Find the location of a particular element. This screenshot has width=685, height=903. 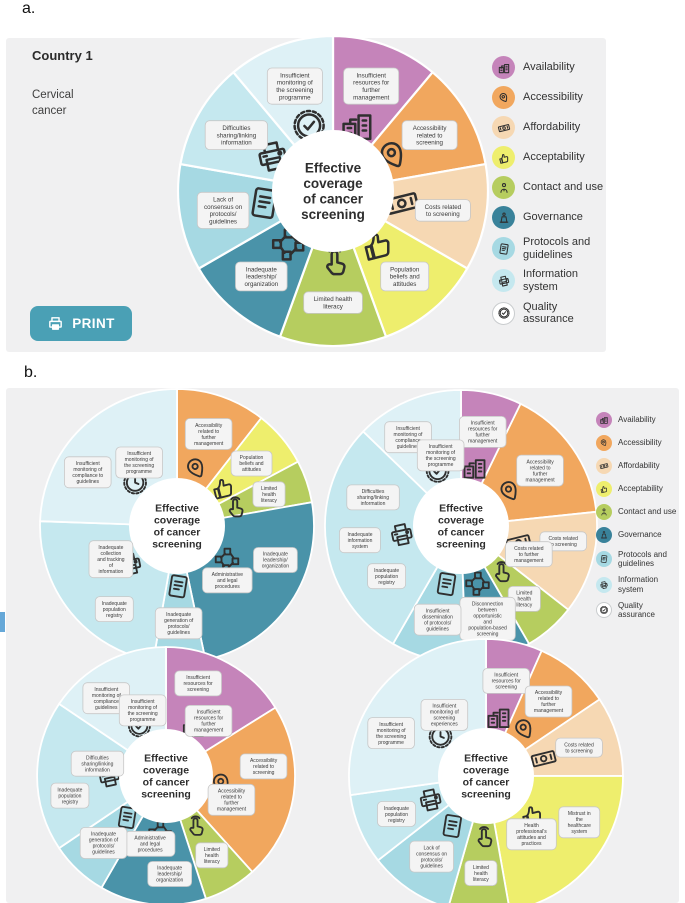

svg-text: opportunistic is located at coordinates (487, 617).